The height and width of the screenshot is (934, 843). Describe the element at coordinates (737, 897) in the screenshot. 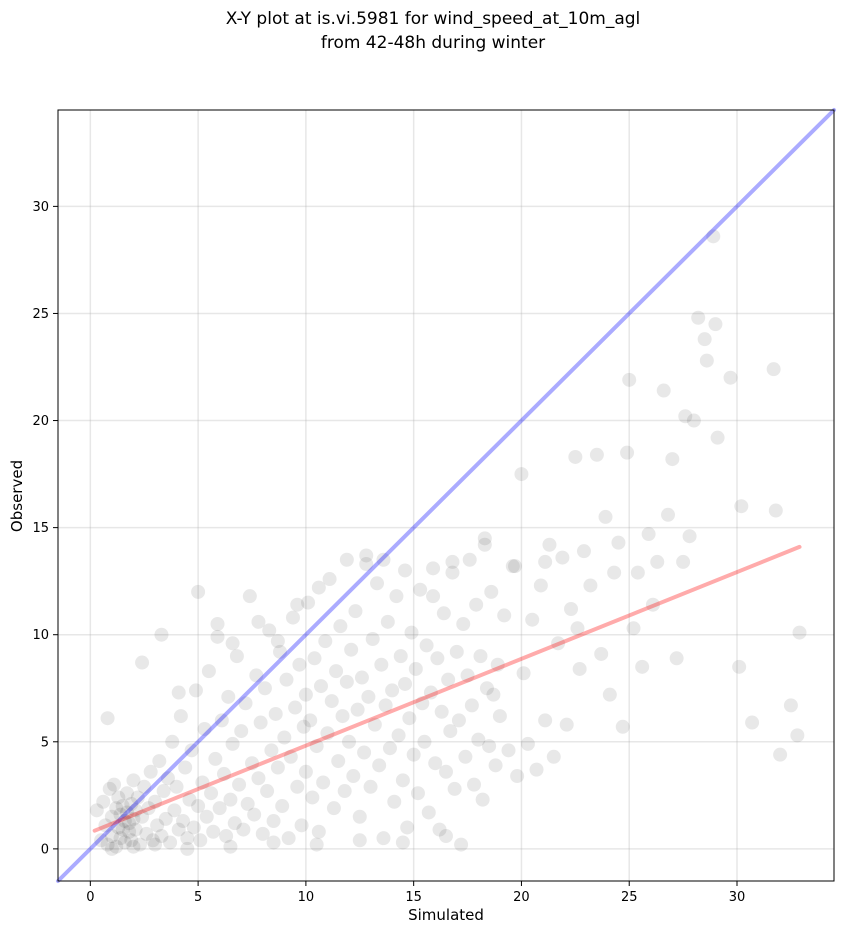

I see `x-tick-label: 30` at that location.